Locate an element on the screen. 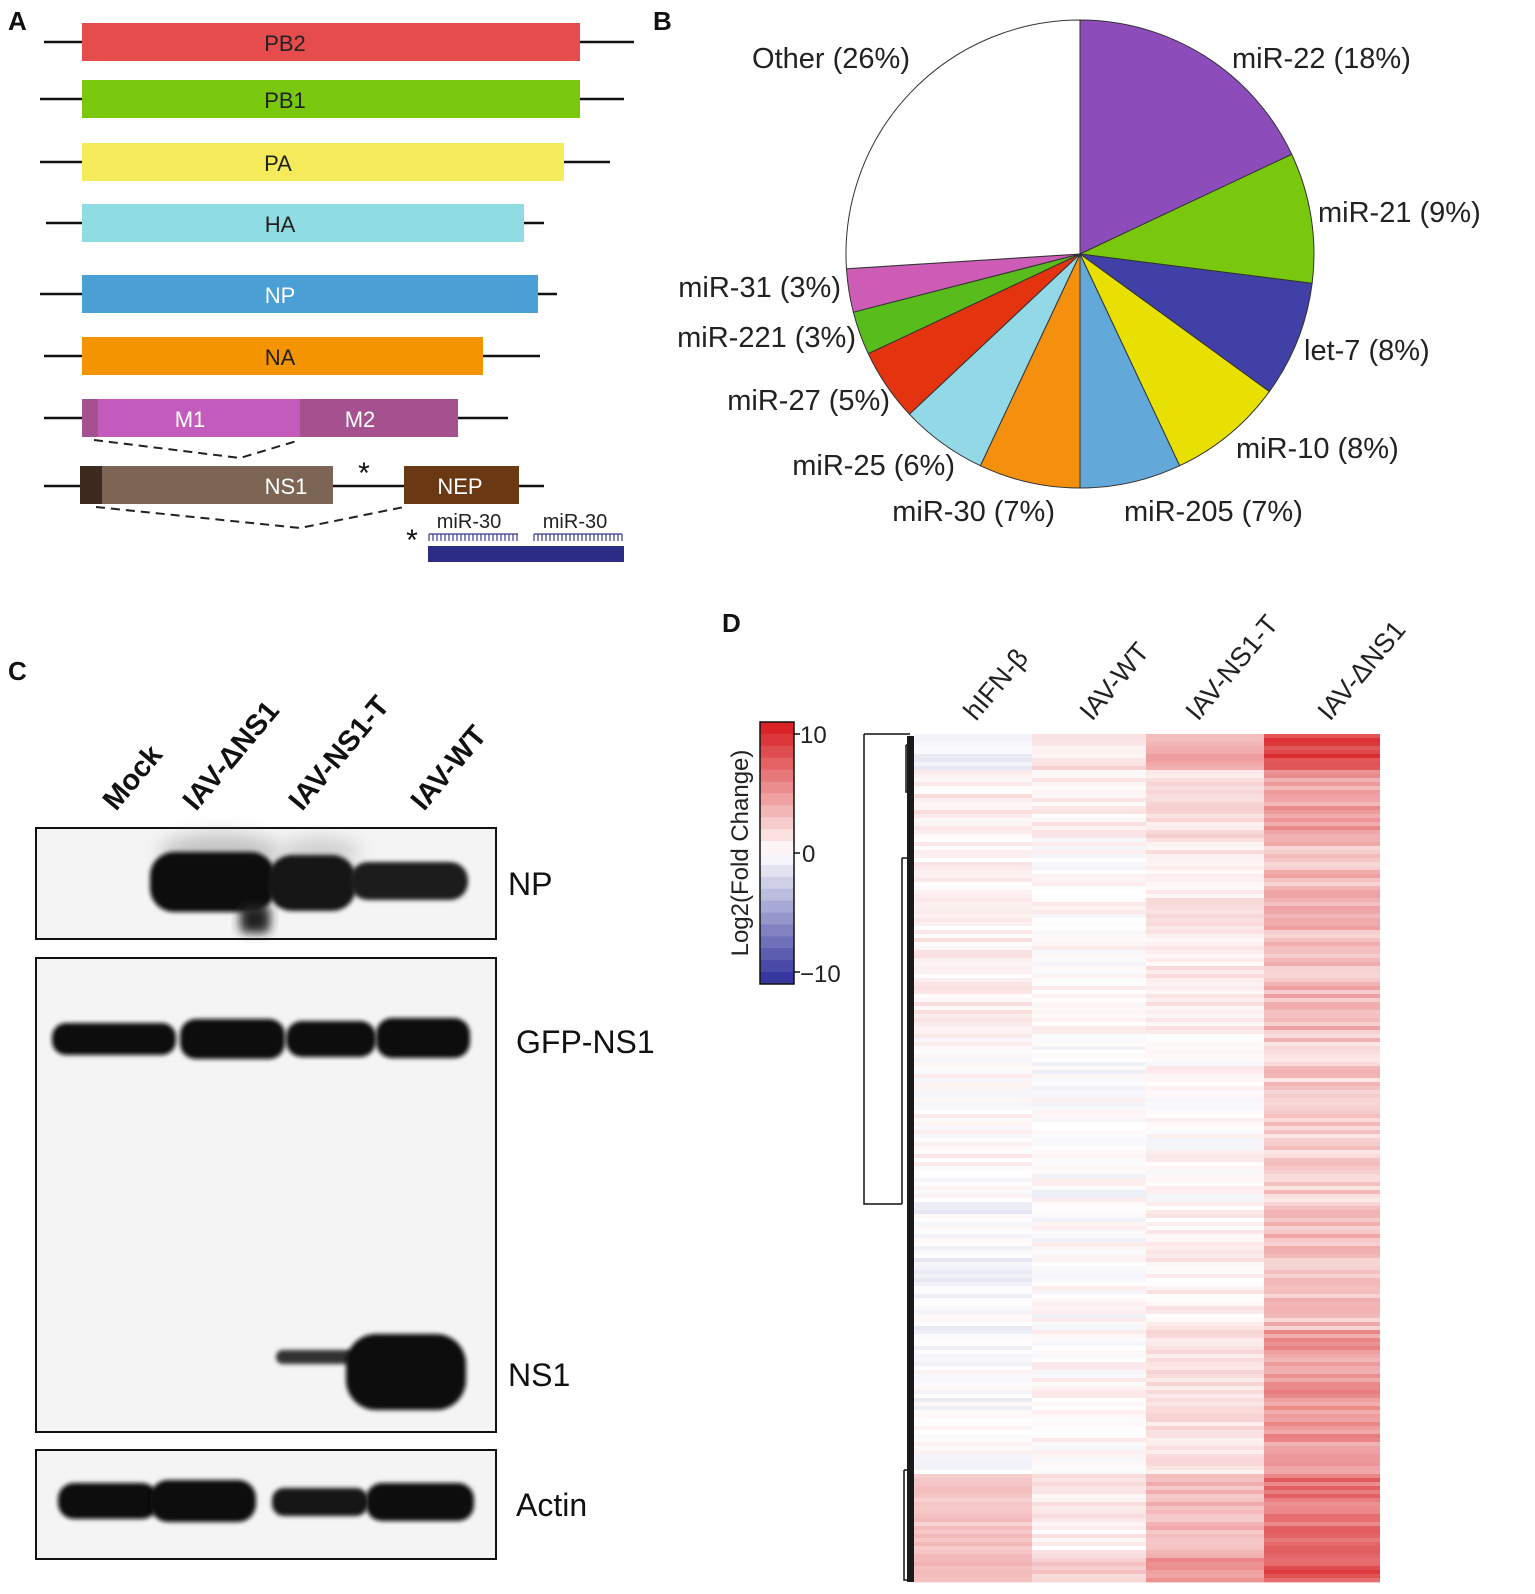 This screenshot has width=1535, height=1594. panel-label-b: B is located at coordinates (662, 21).